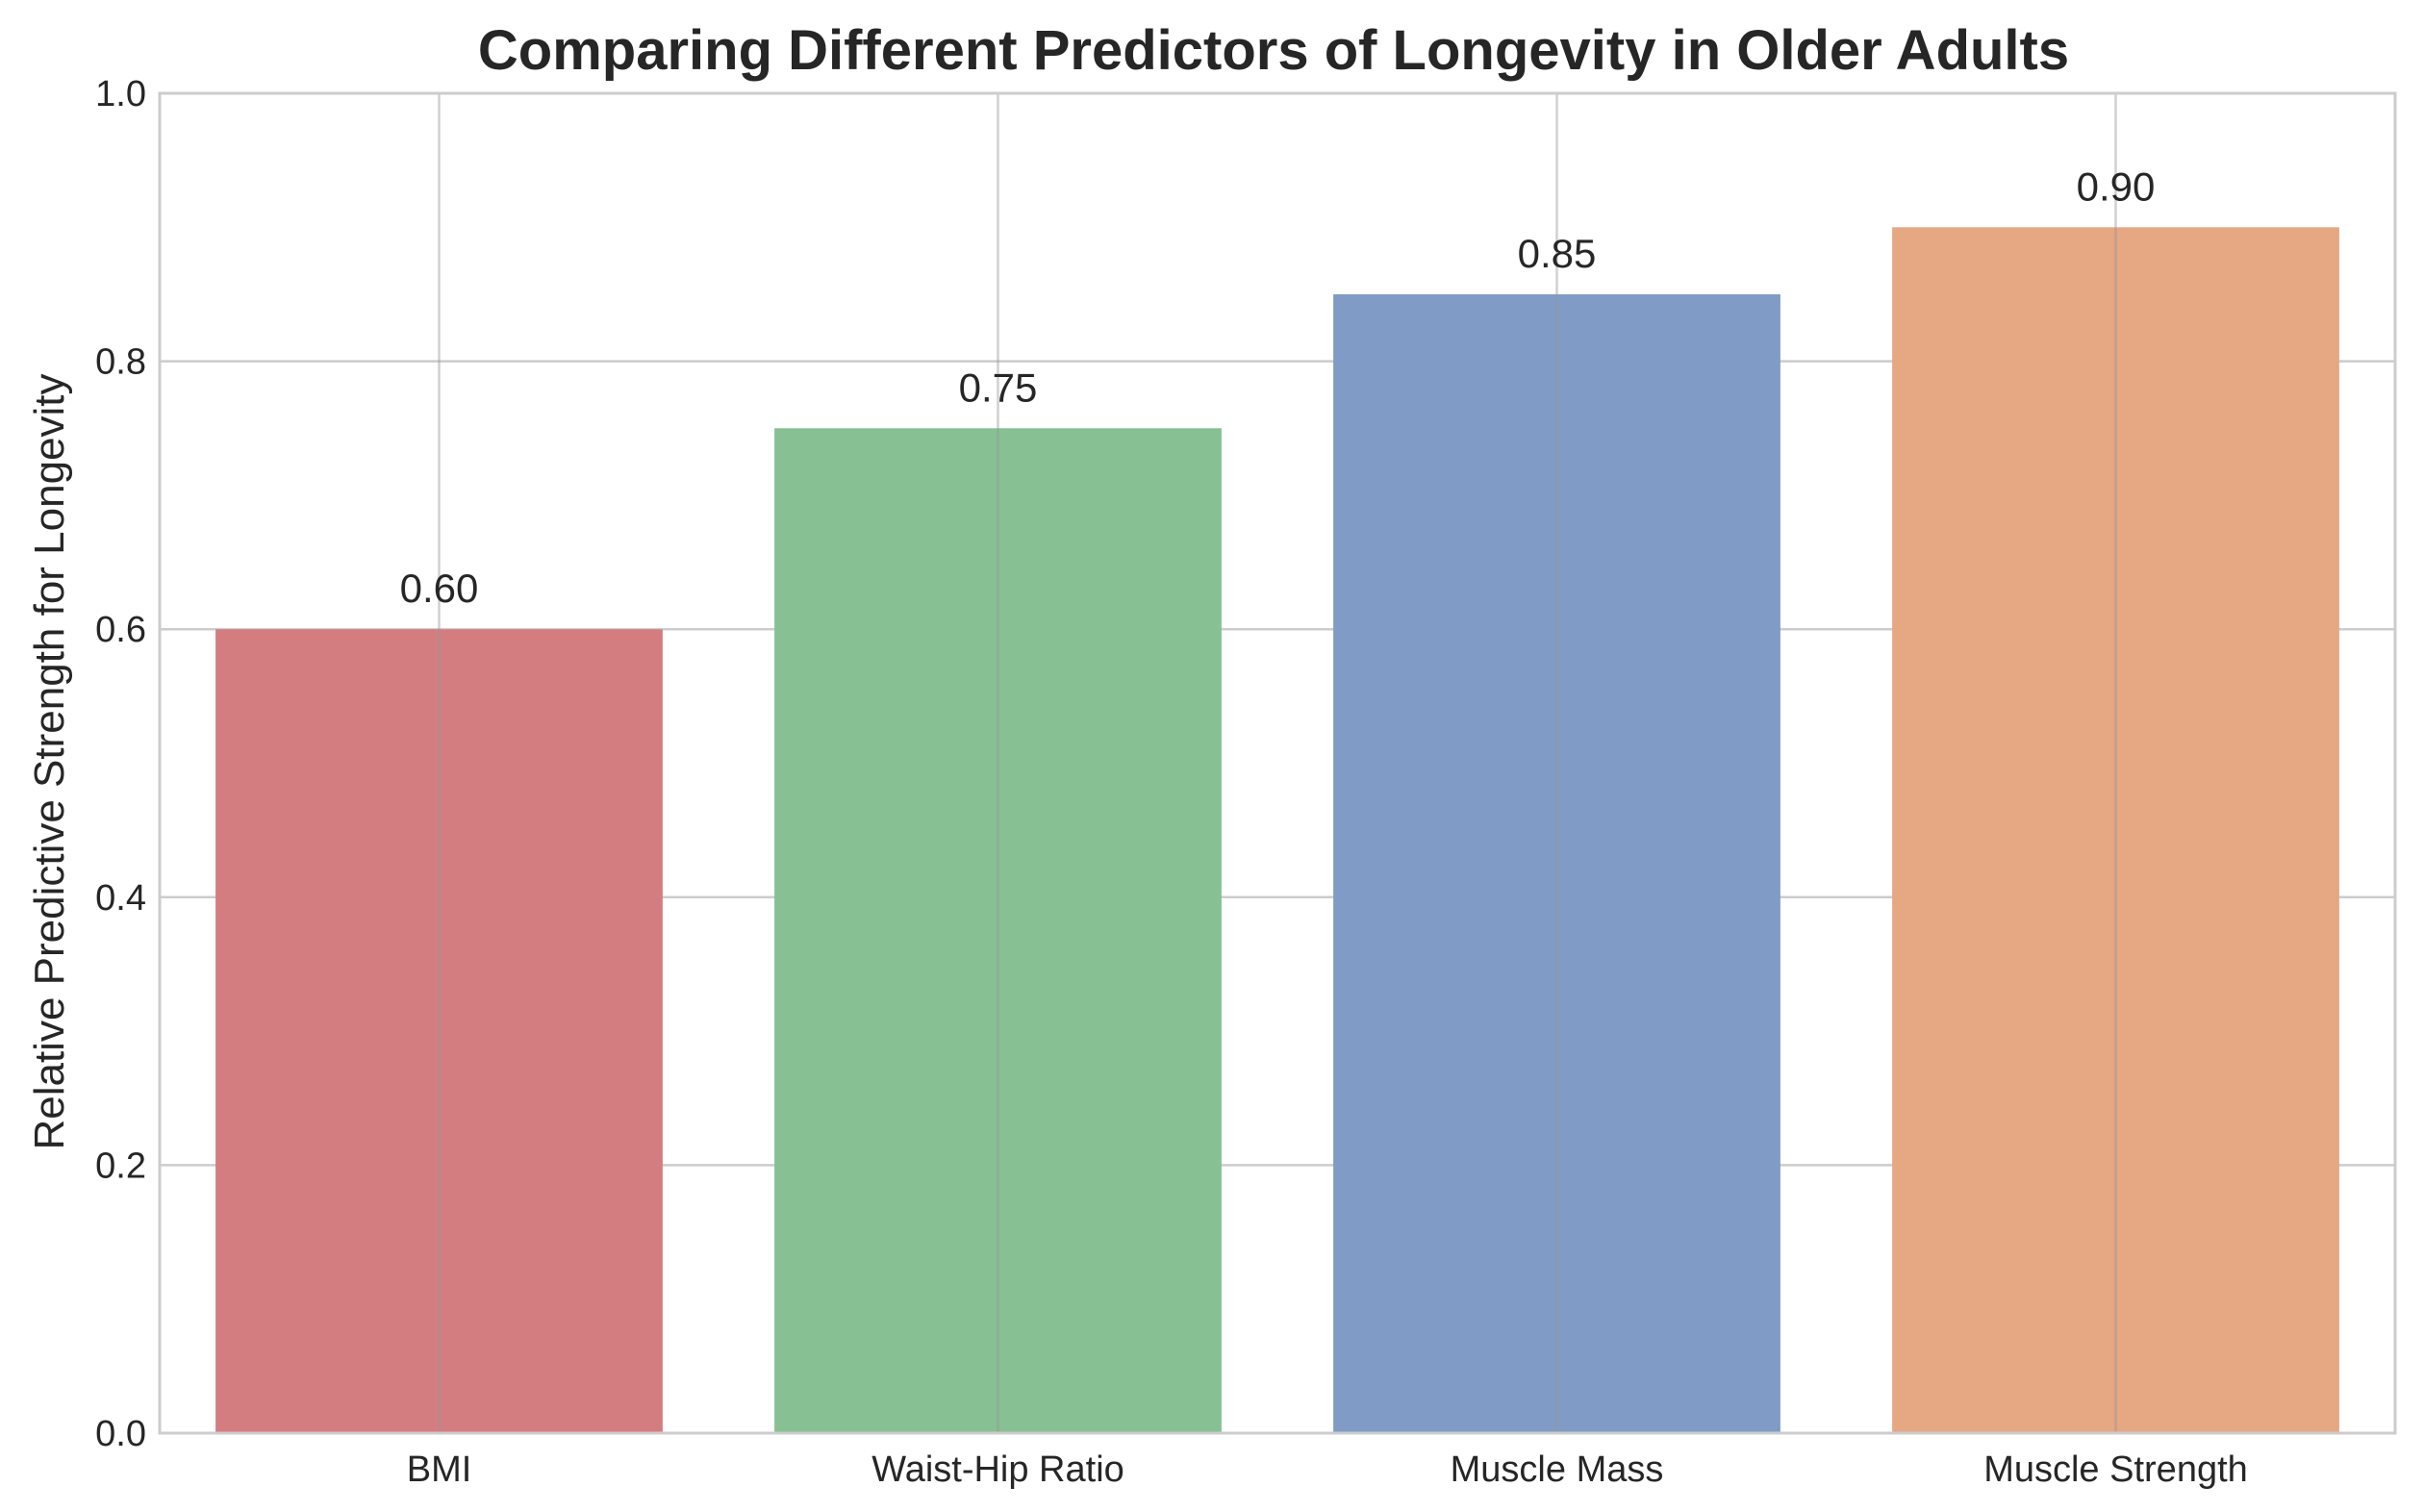 This screenshot has height=1512, width=2424. Describe the element at coordinates (121, 630) in the screenshot. I see `y-tick-label: 0.6` at that location.